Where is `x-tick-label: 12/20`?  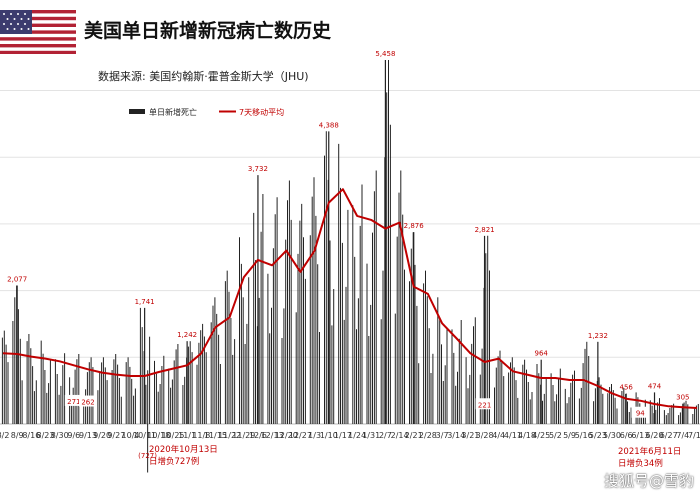
x-tick-label: 12/20 is located at coordinates (286, 435).